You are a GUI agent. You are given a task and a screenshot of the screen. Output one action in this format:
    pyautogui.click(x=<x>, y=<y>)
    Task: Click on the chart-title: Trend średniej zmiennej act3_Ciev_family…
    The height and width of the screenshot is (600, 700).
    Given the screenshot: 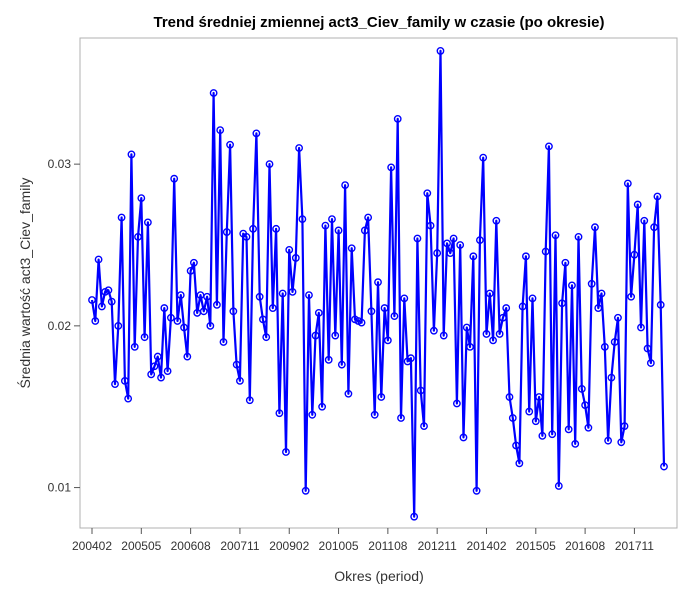 What is the action you would take?
    pyautogui.click(x=378, y=22)
    